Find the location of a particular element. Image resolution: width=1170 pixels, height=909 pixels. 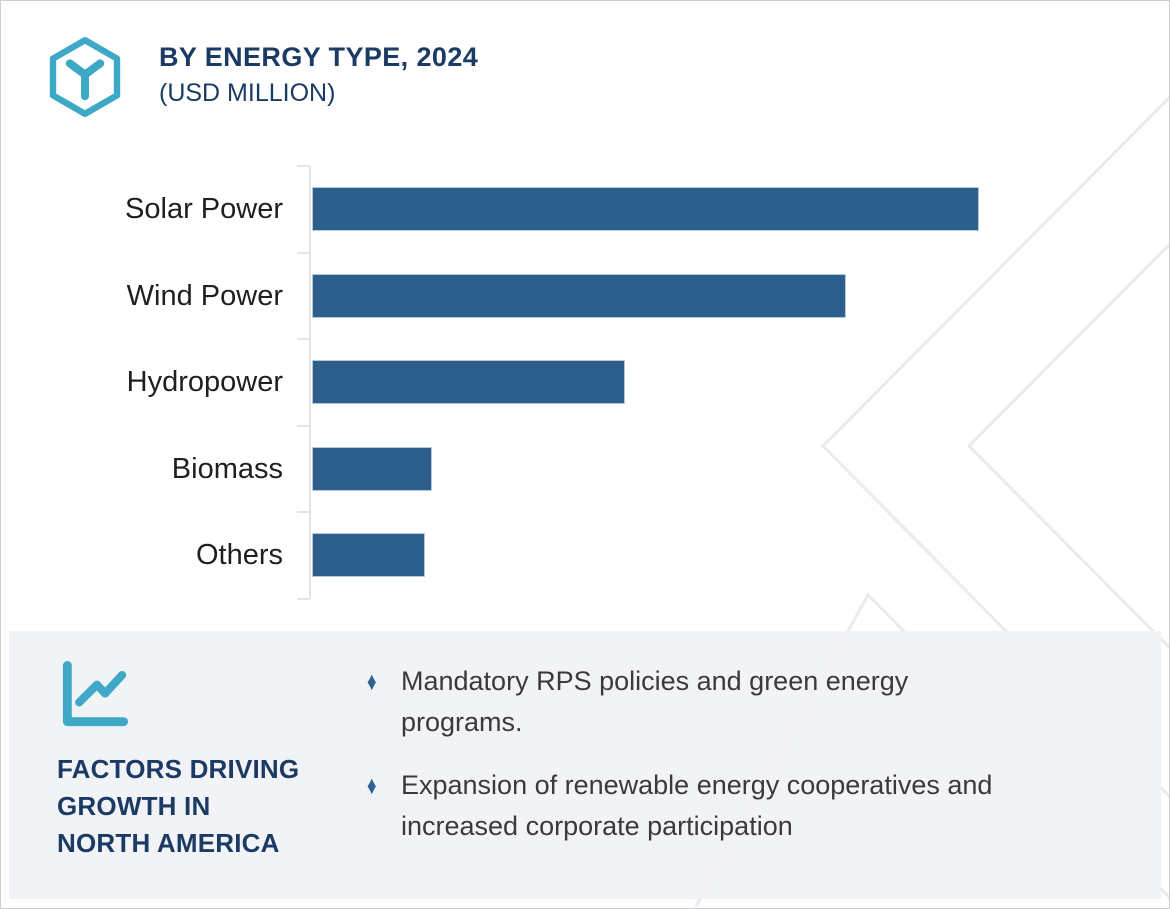

category-label: Hydropower is located at coordinates (204, 382).